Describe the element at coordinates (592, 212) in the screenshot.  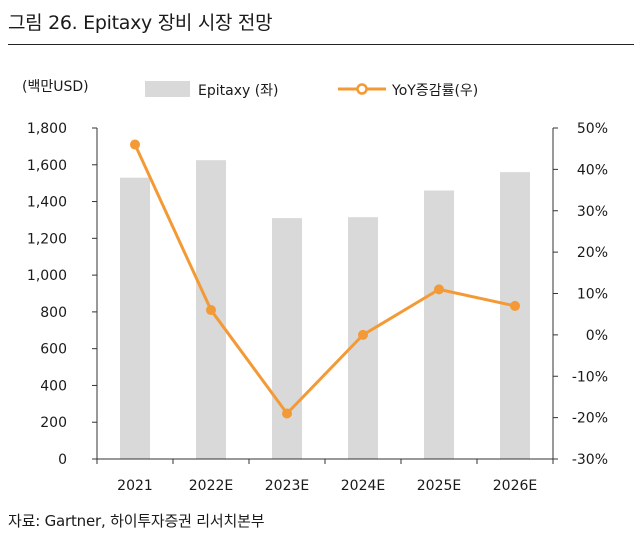
I see `right-tick-label: 30%` at that location.